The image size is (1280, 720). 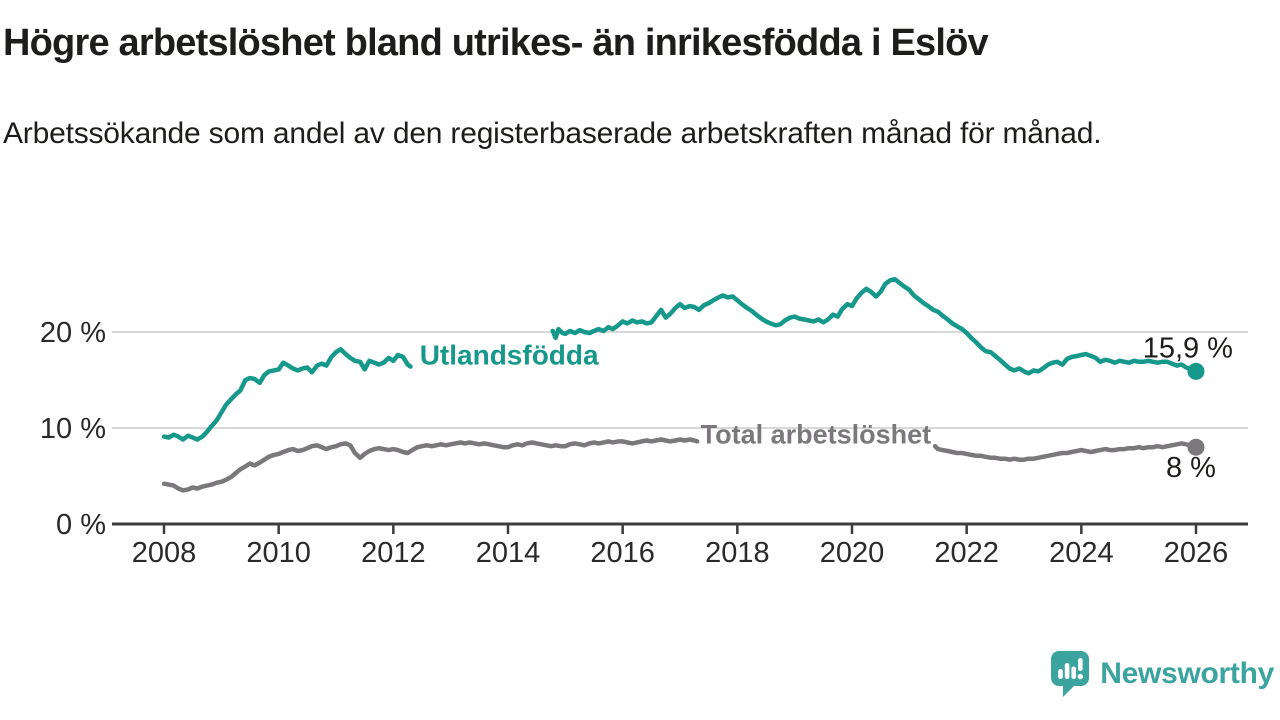 What do you see at coordinates (509, 355) in the screenshot?
I see `series-label: Utlandsfödda` at bounding box center [509, 355].